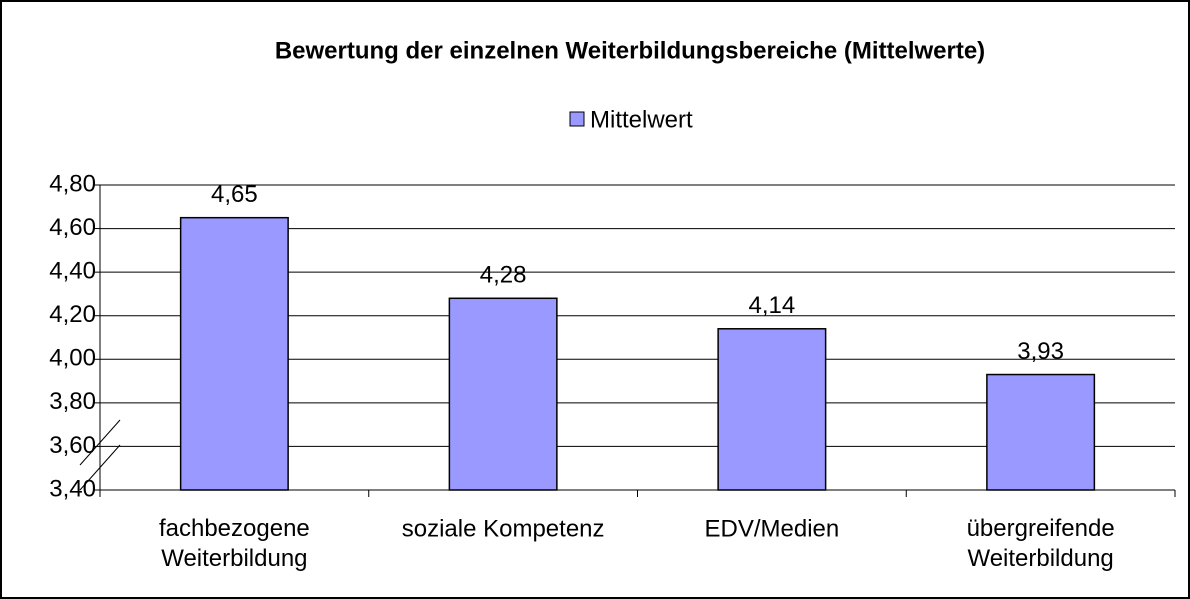 The width and height of the screenshot is (1190, 599). Describe the element at coordinates (234, 194) in the screenshot. I see `data-label: 4,65` at that location.